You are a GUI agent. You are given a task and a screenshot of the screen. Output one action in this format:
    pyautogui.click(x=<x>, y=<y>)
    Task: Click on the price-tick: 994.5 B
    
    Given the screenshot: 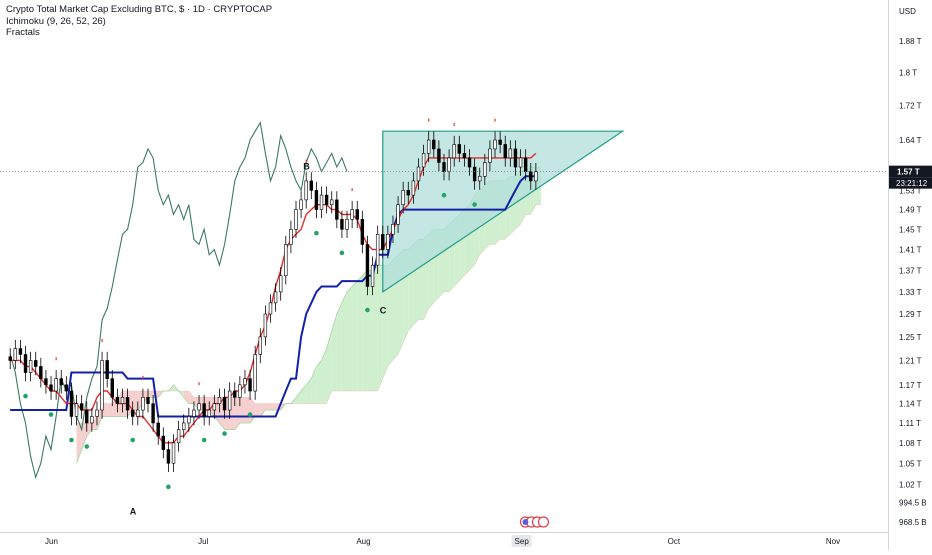 What is the action you would take?
    pyautogui.click(x=913, y=503)
    